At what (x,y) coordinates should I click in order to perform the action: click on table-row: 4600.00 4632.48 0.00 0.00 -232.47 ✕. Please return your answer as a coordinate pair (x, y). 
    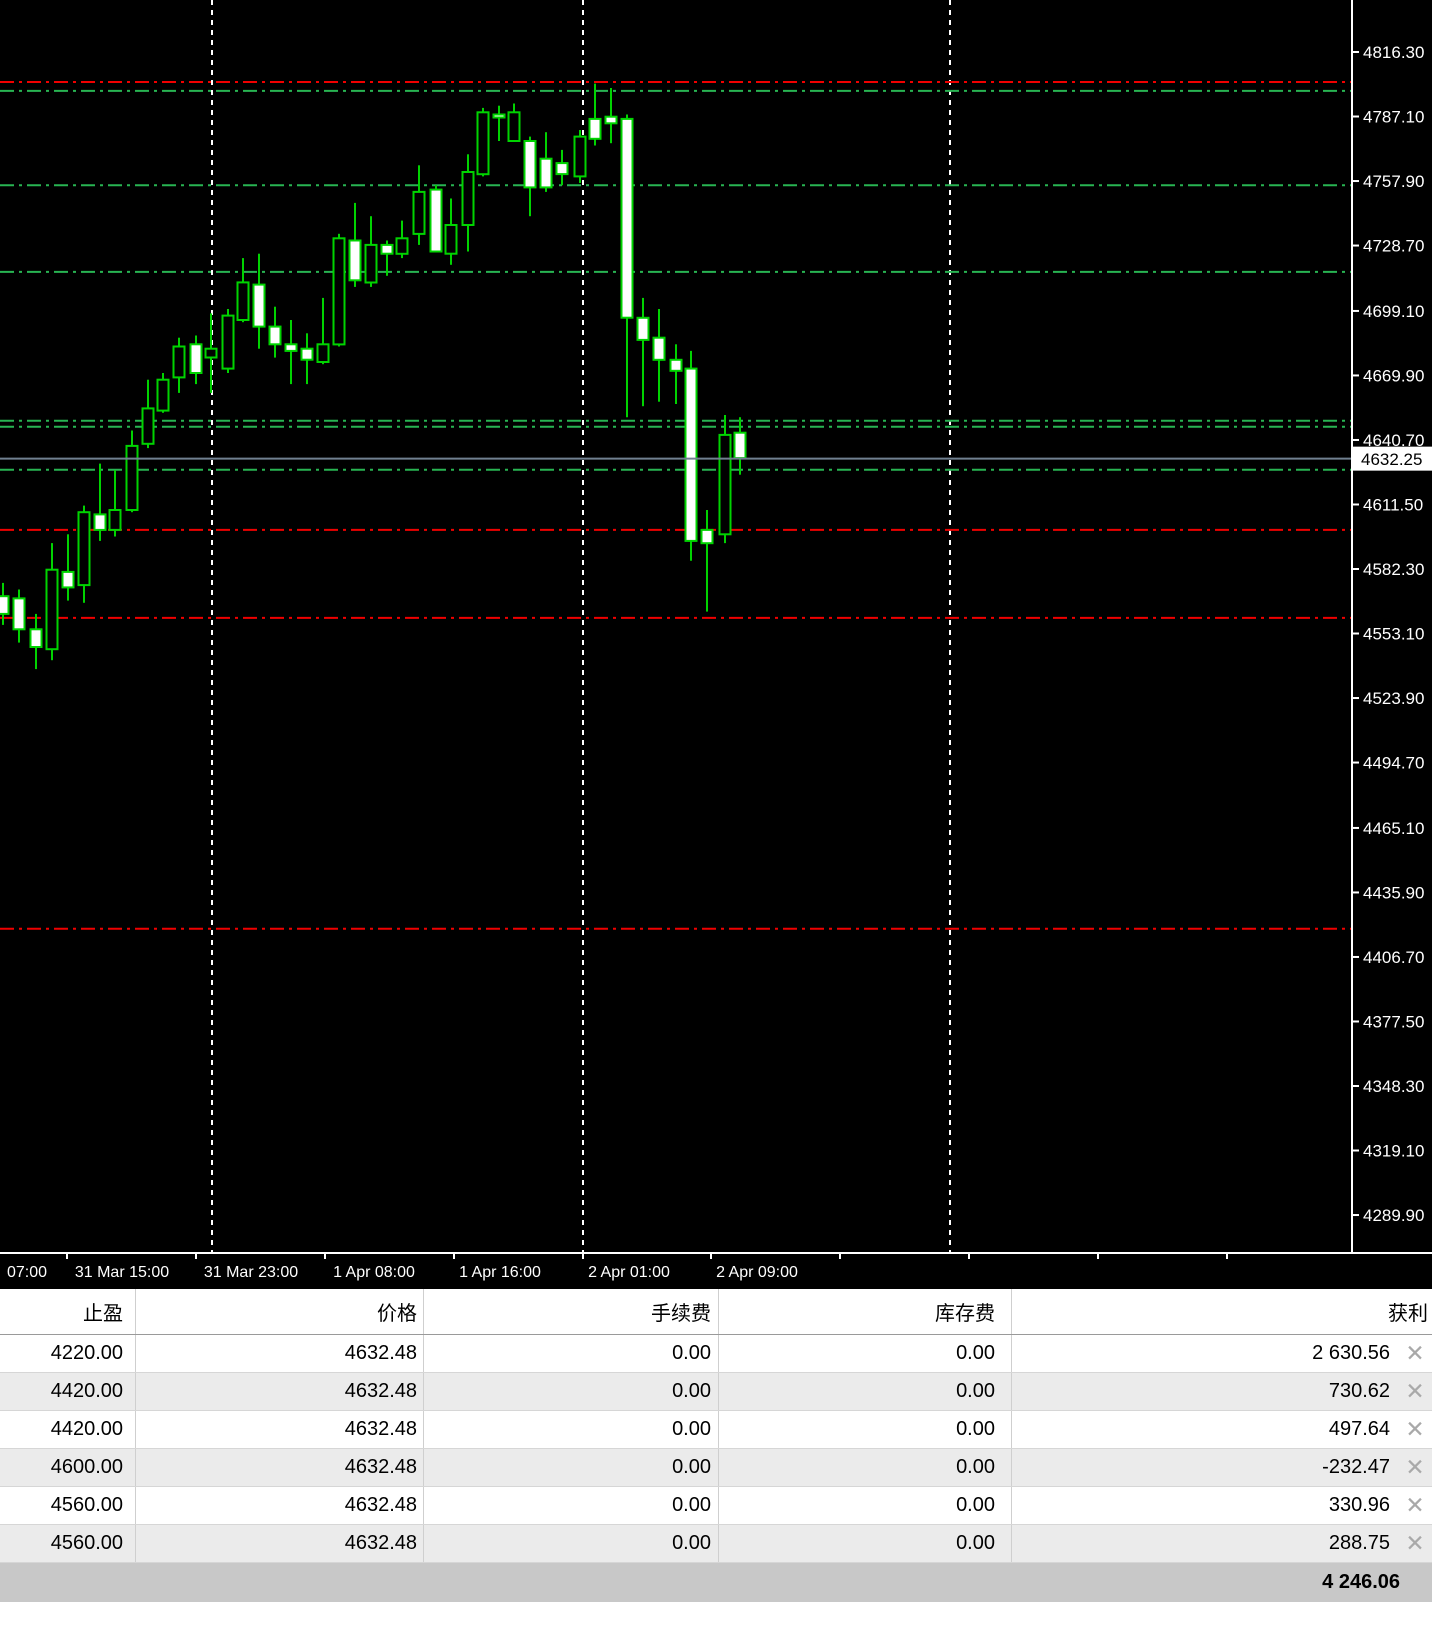
    Looking at the image, I should click on (716, 1468).